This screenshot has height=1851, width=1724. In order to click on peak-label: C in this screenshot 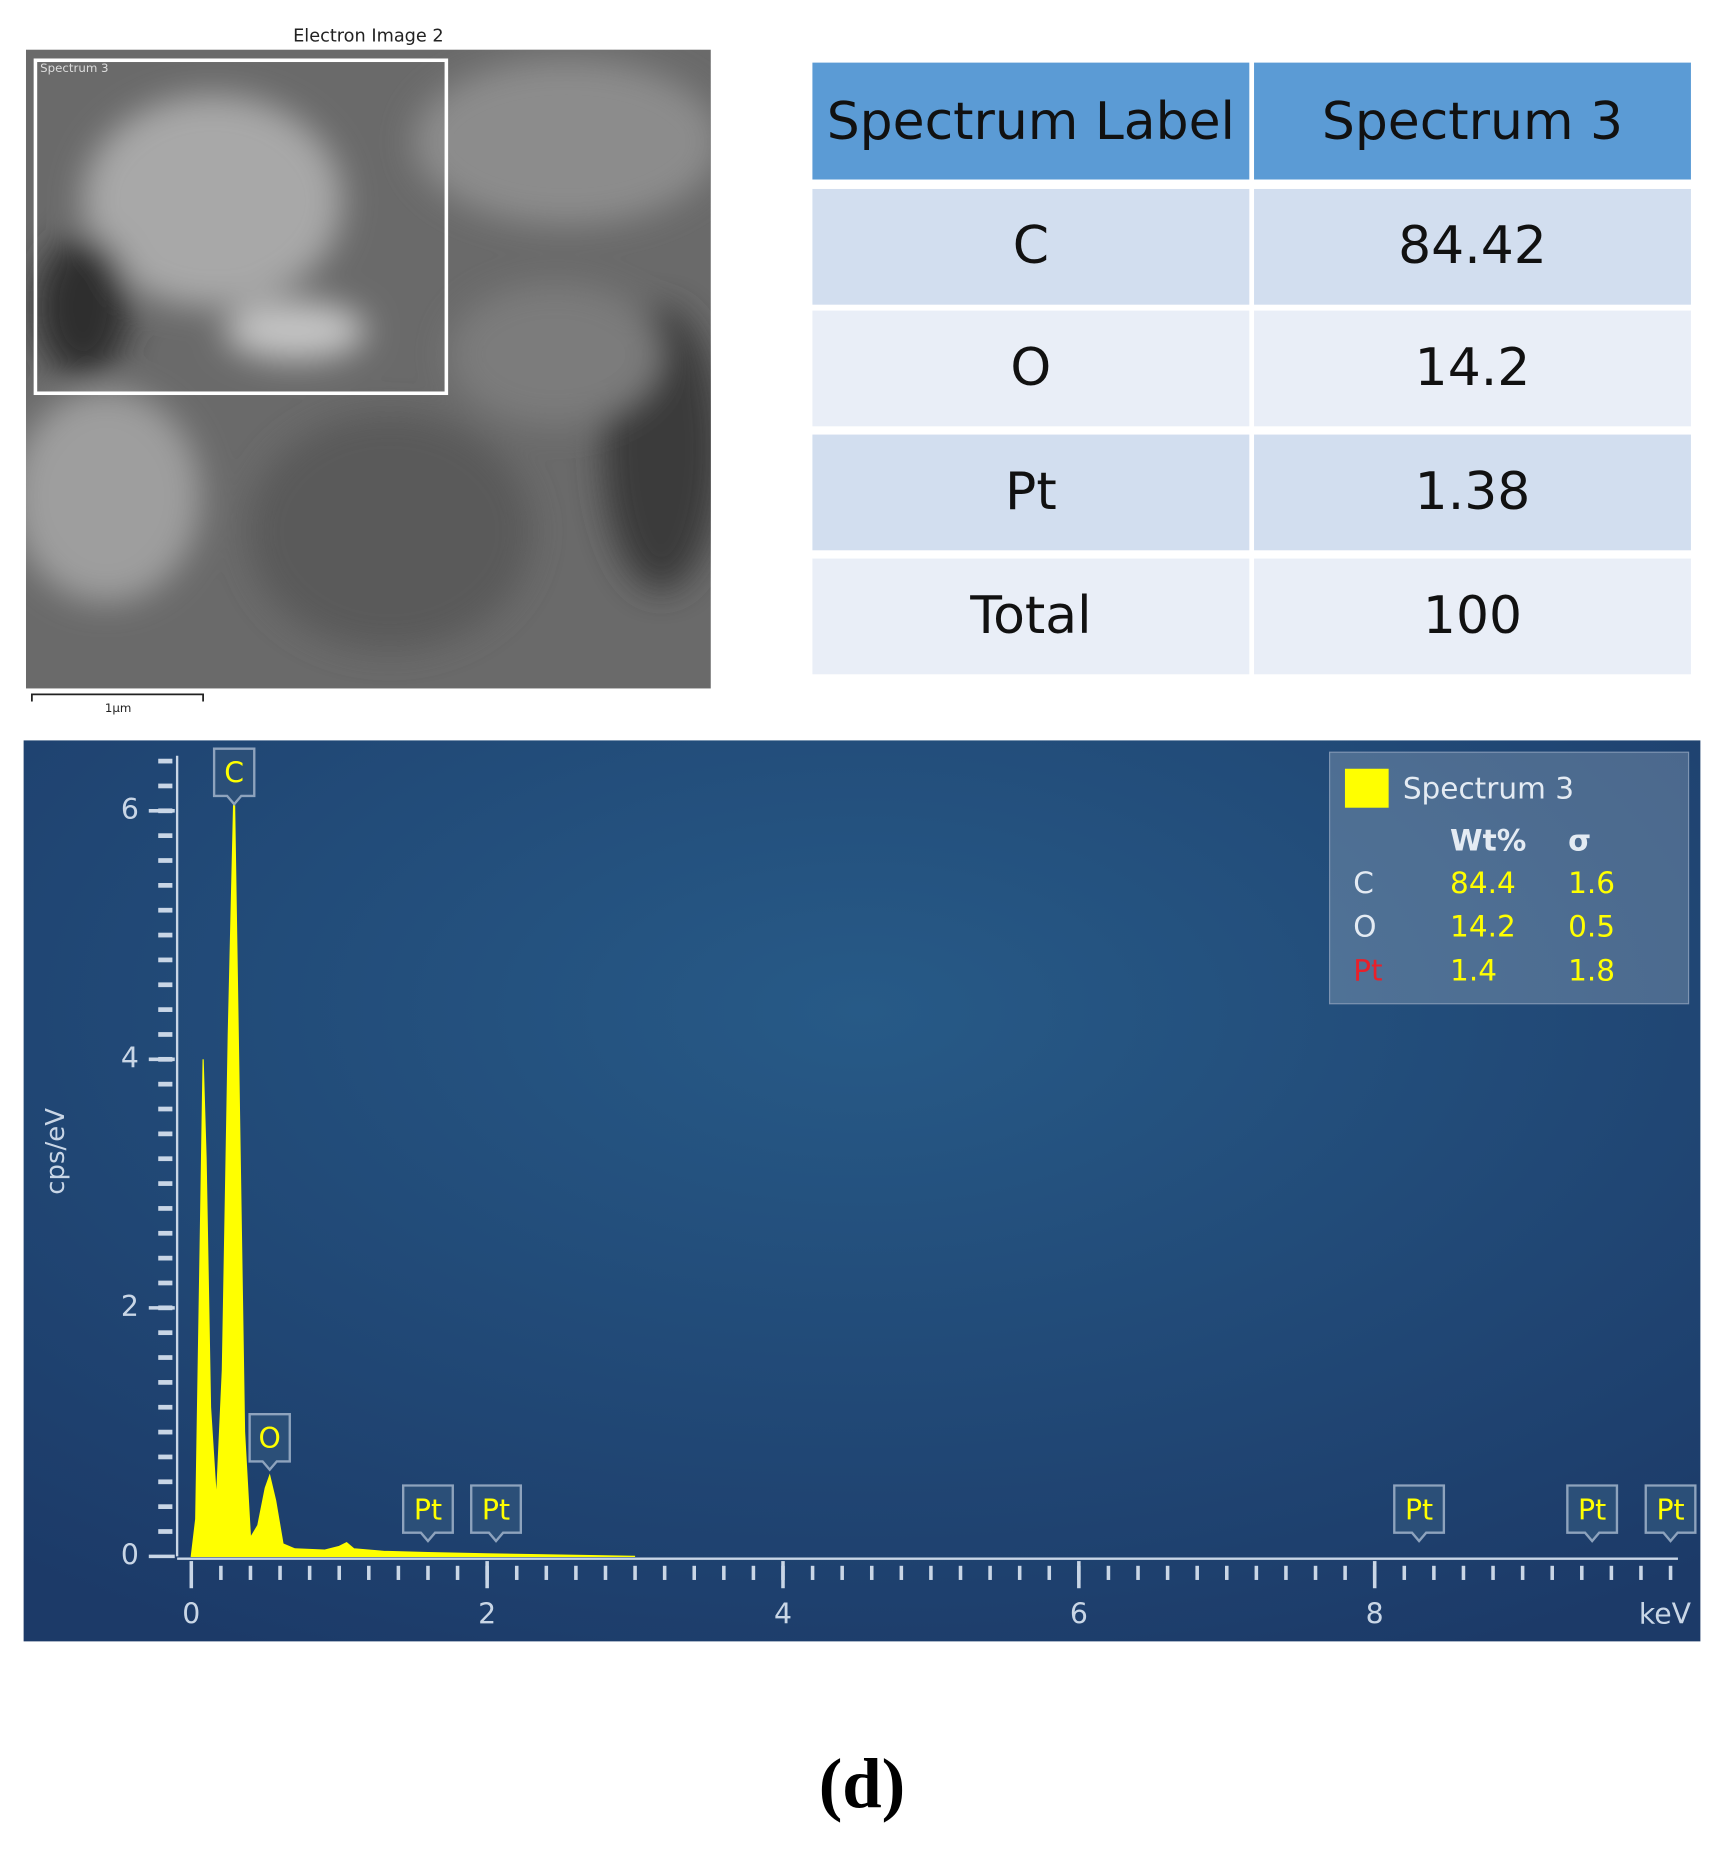, I will do `click(234, 773)`.